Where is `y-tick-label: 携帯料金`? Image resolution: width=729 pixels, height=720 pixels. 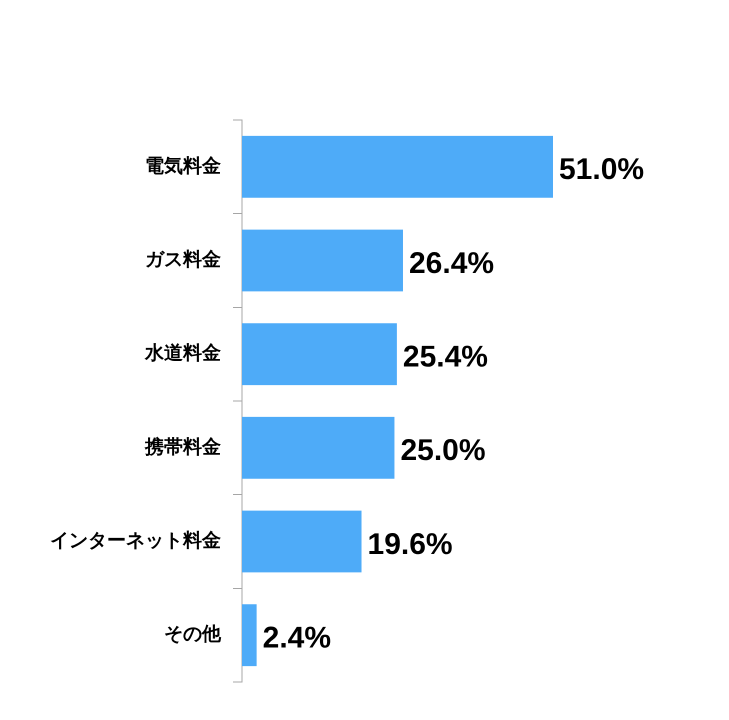 y-tick-label: 携帯料金 is located at coordinates (182, 447).